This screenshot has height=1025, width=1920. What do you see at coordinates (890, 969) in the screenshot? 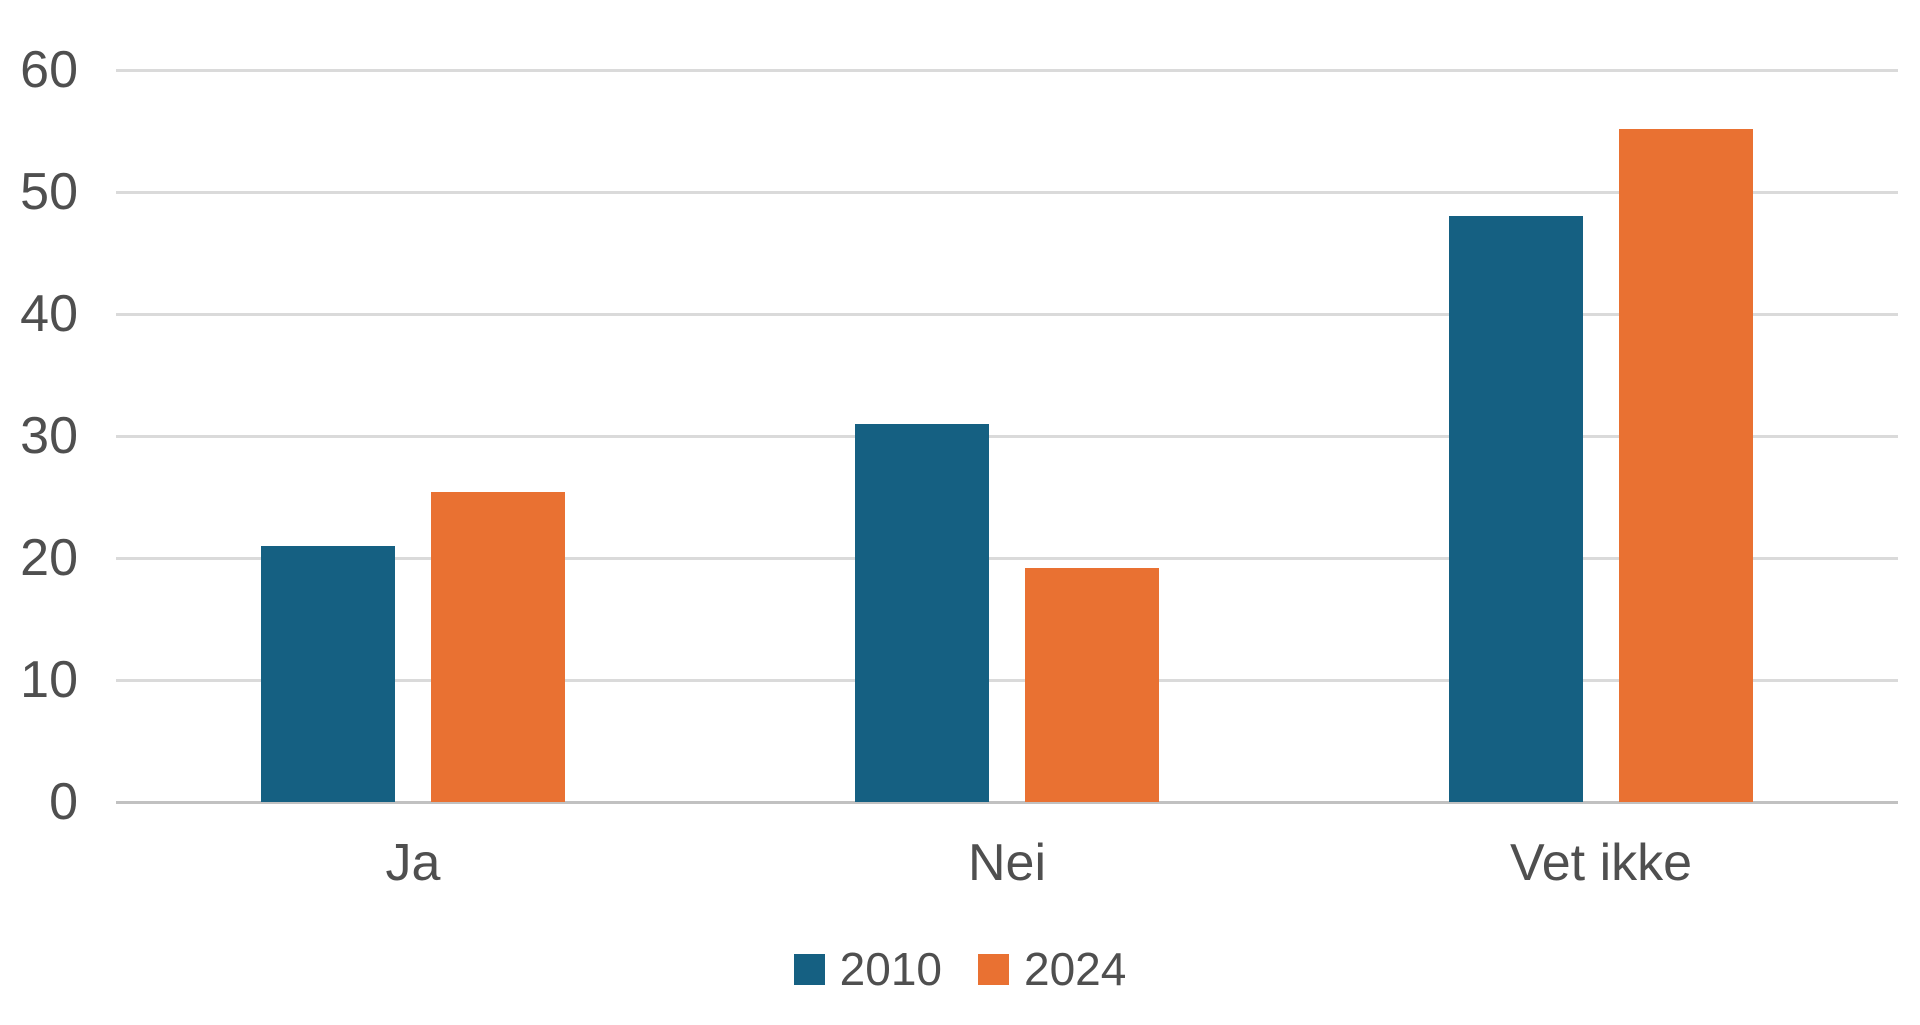
I see `legend-label-2010: 2010` at bounding box center [890, 969].